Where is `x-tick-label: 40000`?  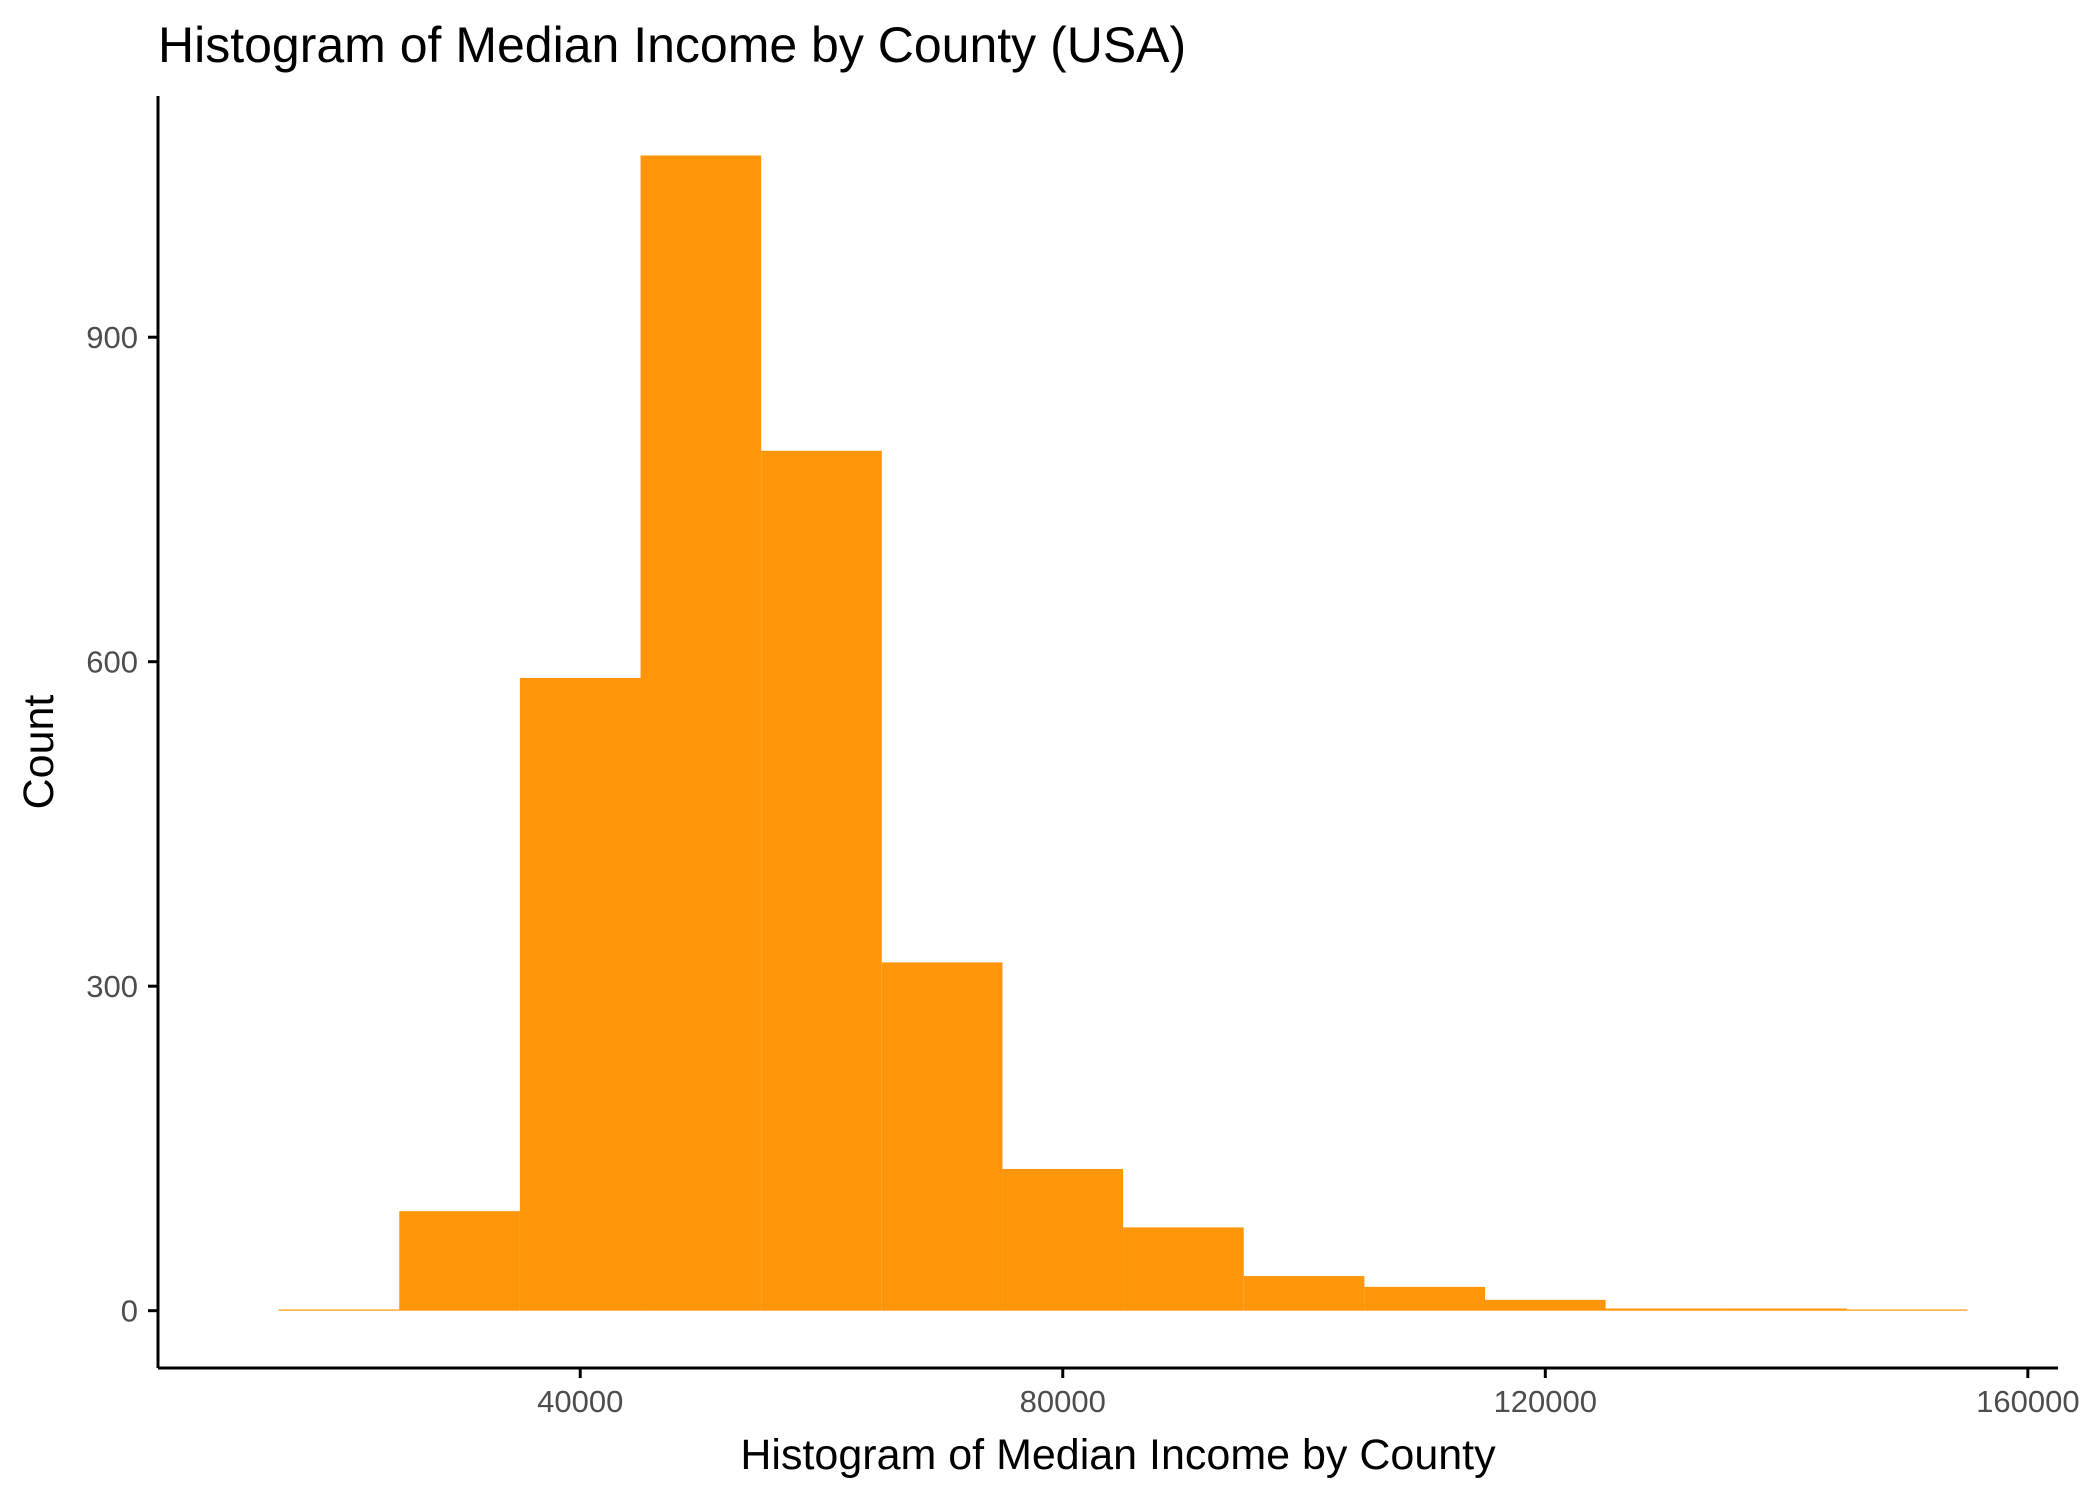 x-tick-label: 40000 is located at coordinates (580, 1401).